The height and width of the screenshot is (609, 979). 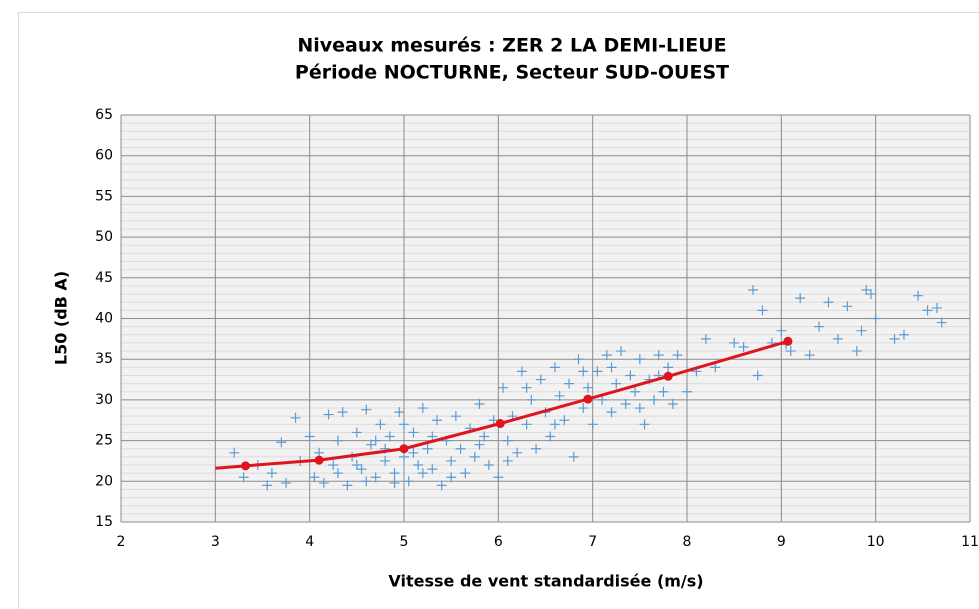 What do you see at coordinates (970, 542) in the screenshot?
I see `x-tick-label: 11` at bounding box center [970, 542].